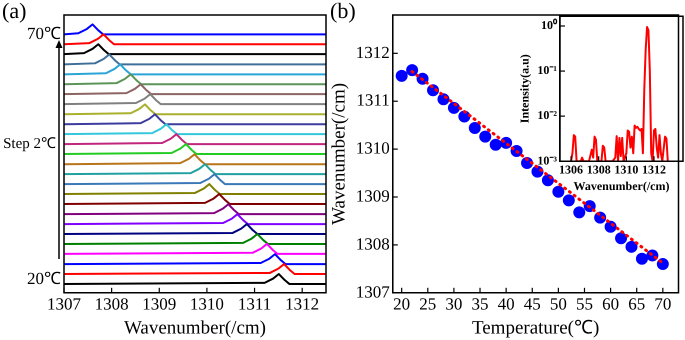 The image size is (685, 340). Describe the element at coordinates (663, 304) in the screenshot. I see `x-tick-label: 70` at that location.